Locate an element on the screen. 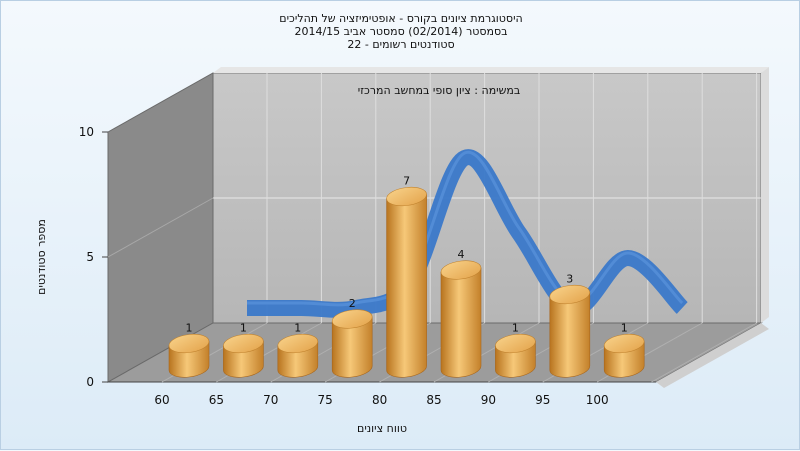  chart-title-line-3: סטודנטים רשומים - 22 is located at coordinates (401, 44).